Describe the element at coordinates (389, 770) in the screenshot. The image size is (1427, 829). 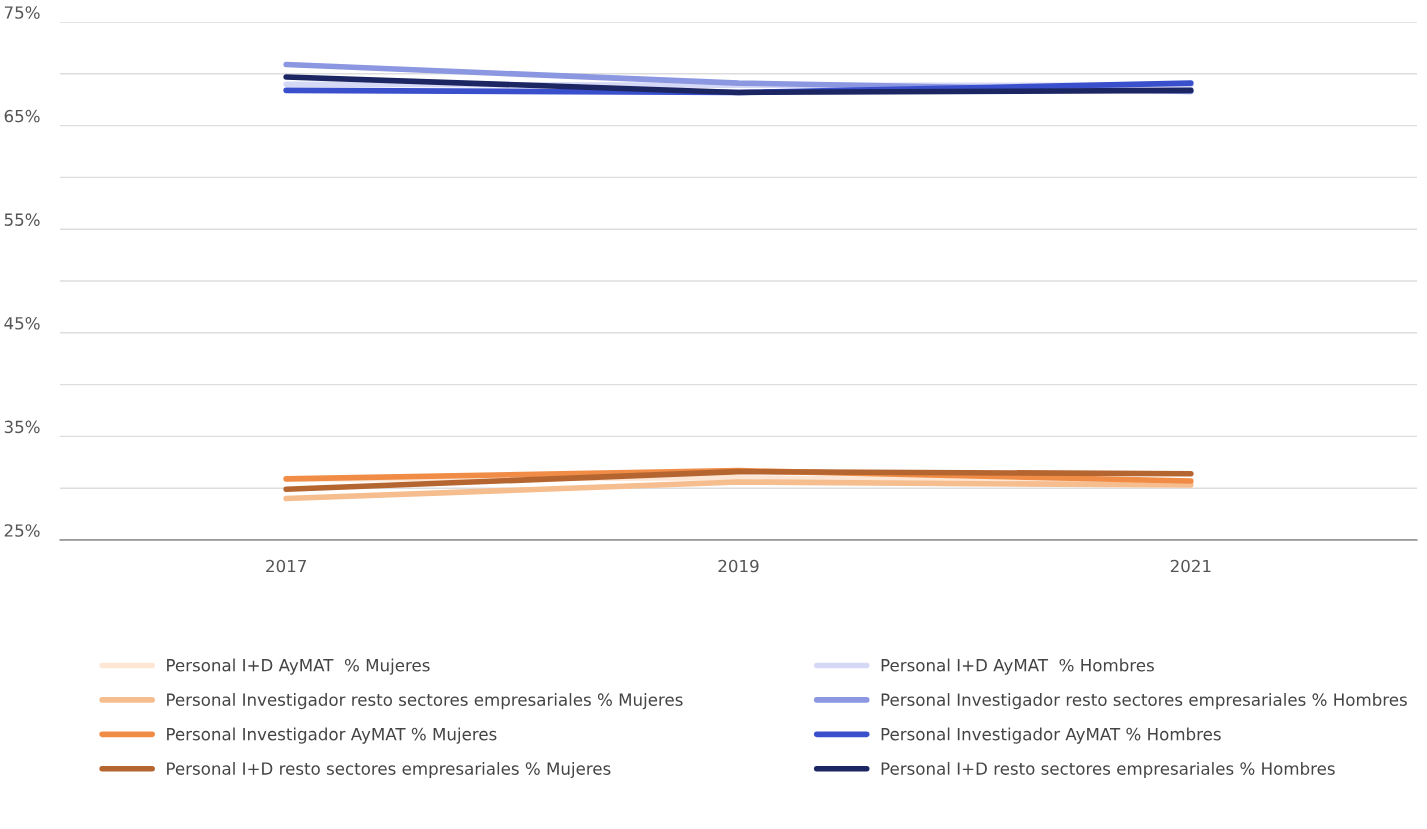
I see `legend-label: Personal I+D resto sectores empresariales % Mujeres` at that location.